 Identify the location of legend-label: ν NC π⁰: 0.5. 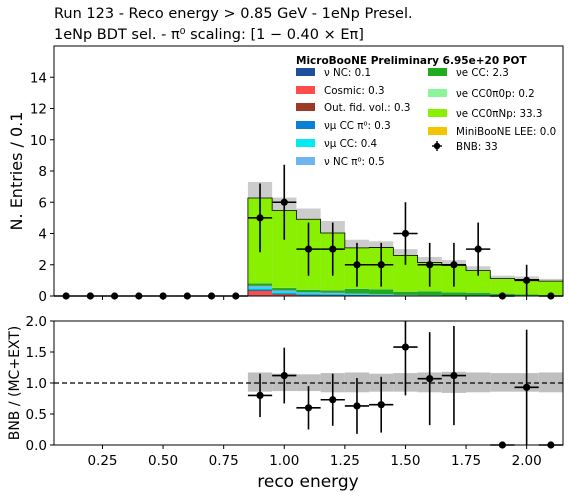
(354, 162).